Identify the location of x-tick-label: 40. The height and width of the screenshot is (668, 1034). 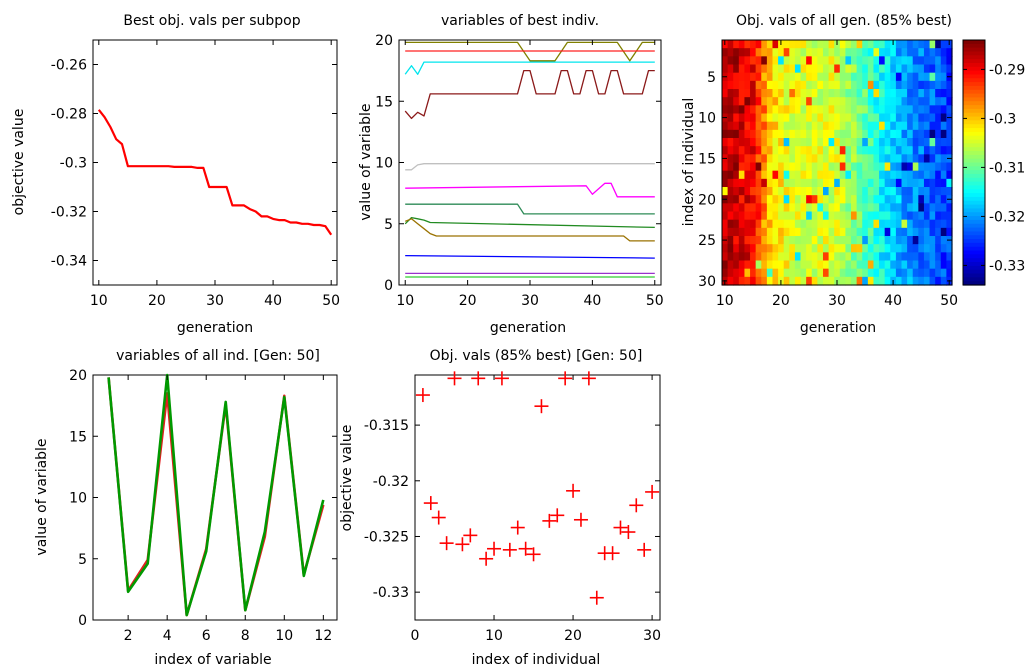
(893, 301).